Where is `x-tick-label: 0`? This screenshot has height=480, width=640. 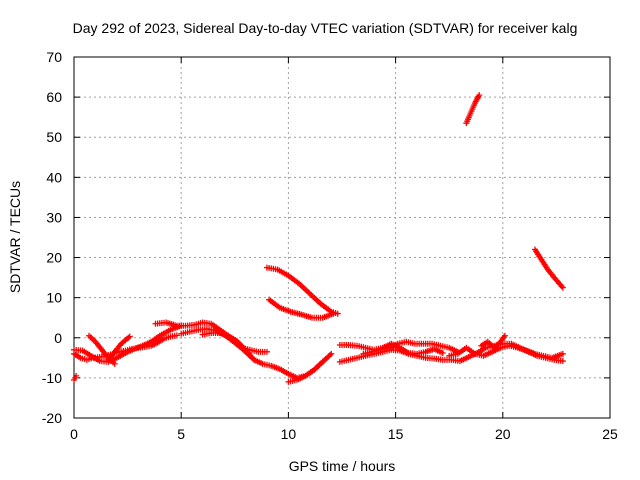 x-tick-label: 0 is located at coordinates (74, 434).